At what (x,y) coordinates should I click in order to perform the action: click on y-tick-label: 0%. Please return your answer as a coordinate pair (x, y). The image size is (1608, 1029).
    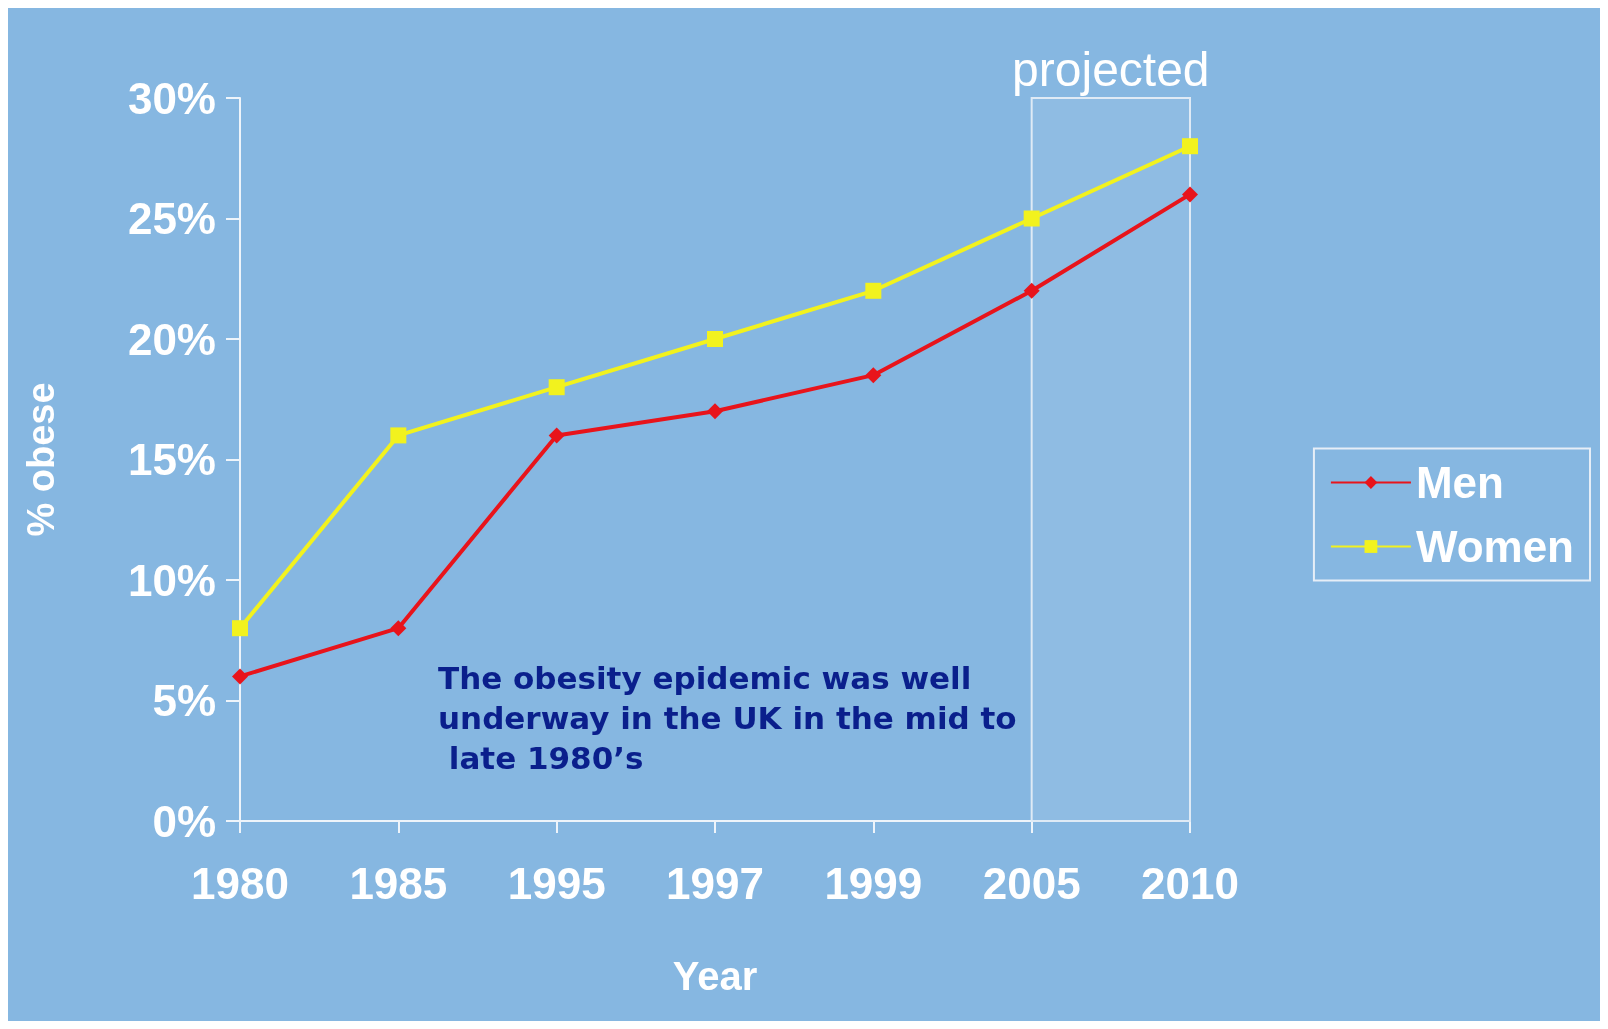
    Looking at the image, I should click on (184, 821).